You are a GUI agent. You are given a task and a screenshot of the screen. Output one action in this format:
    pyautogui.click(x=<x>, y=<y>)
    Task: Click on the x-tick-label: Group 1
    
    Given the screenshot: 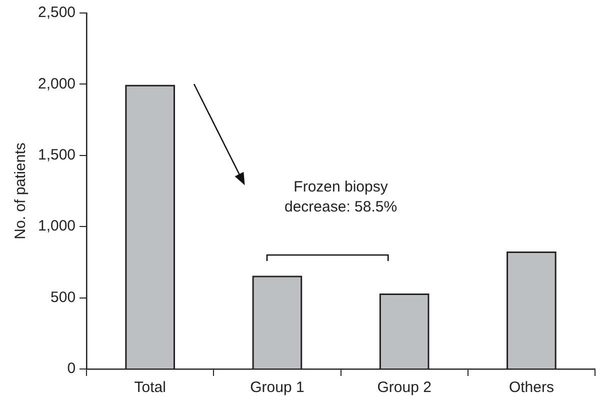 What is the action you would take?
    pyautogui.click(x=277, y=387)
    